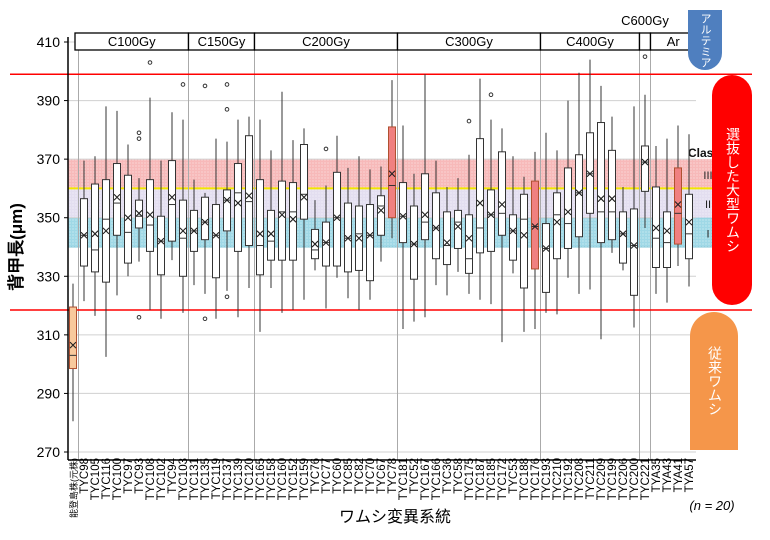 This screenshot has height=540, width=770. What do you see at coordinates (395, 517) in the screenshot?
I see `x-axis-label: ワムシ変異系統` at bounding box center [395, 517].